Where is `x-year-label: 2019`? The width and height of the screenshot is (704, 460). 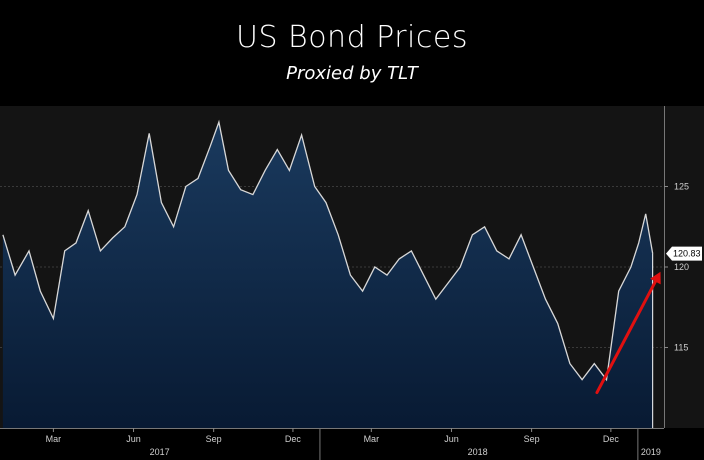
x-year-label: 2019 is located at coordinates (651, 452).